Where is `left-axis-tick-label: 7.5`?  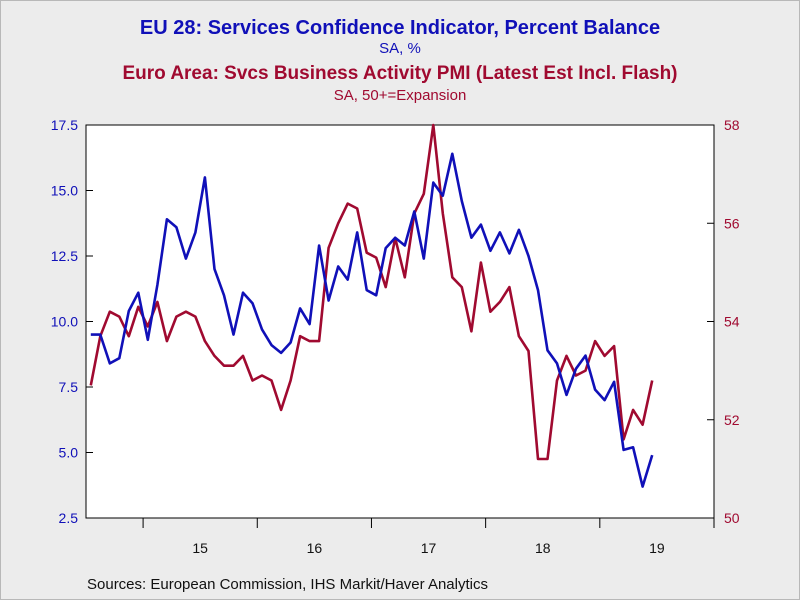
left-axis-tick-label: 7.5 is located at coordinates (69, 387).